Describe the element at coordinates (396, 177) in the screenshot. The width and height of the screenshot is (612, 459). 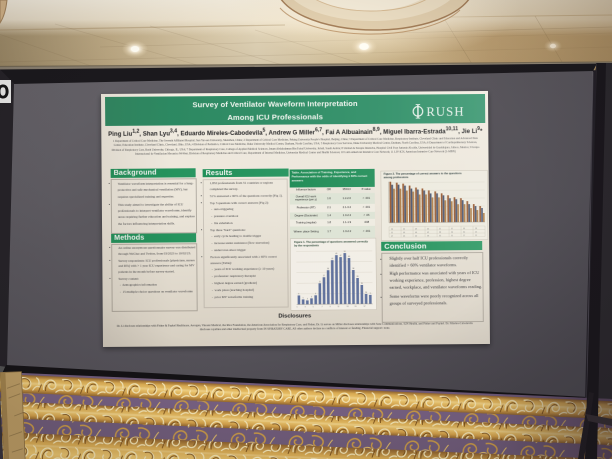
I see `svg-text: among professions` at that location.